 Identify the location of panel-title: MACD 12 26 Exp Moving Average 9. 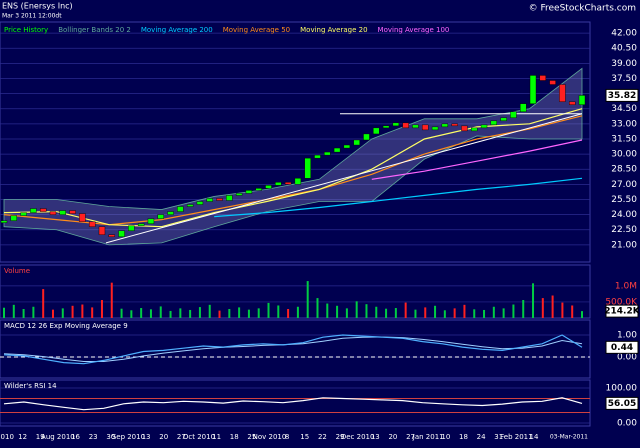
(66, 326).